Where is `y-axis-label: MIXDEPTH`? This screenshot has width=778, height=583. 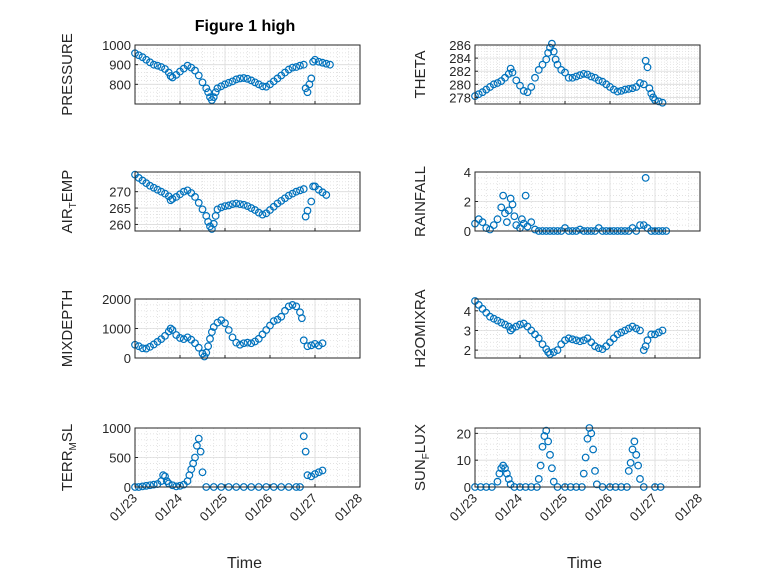
y-axis-label: MIXDEPTH is located at coordinates (67, 329).